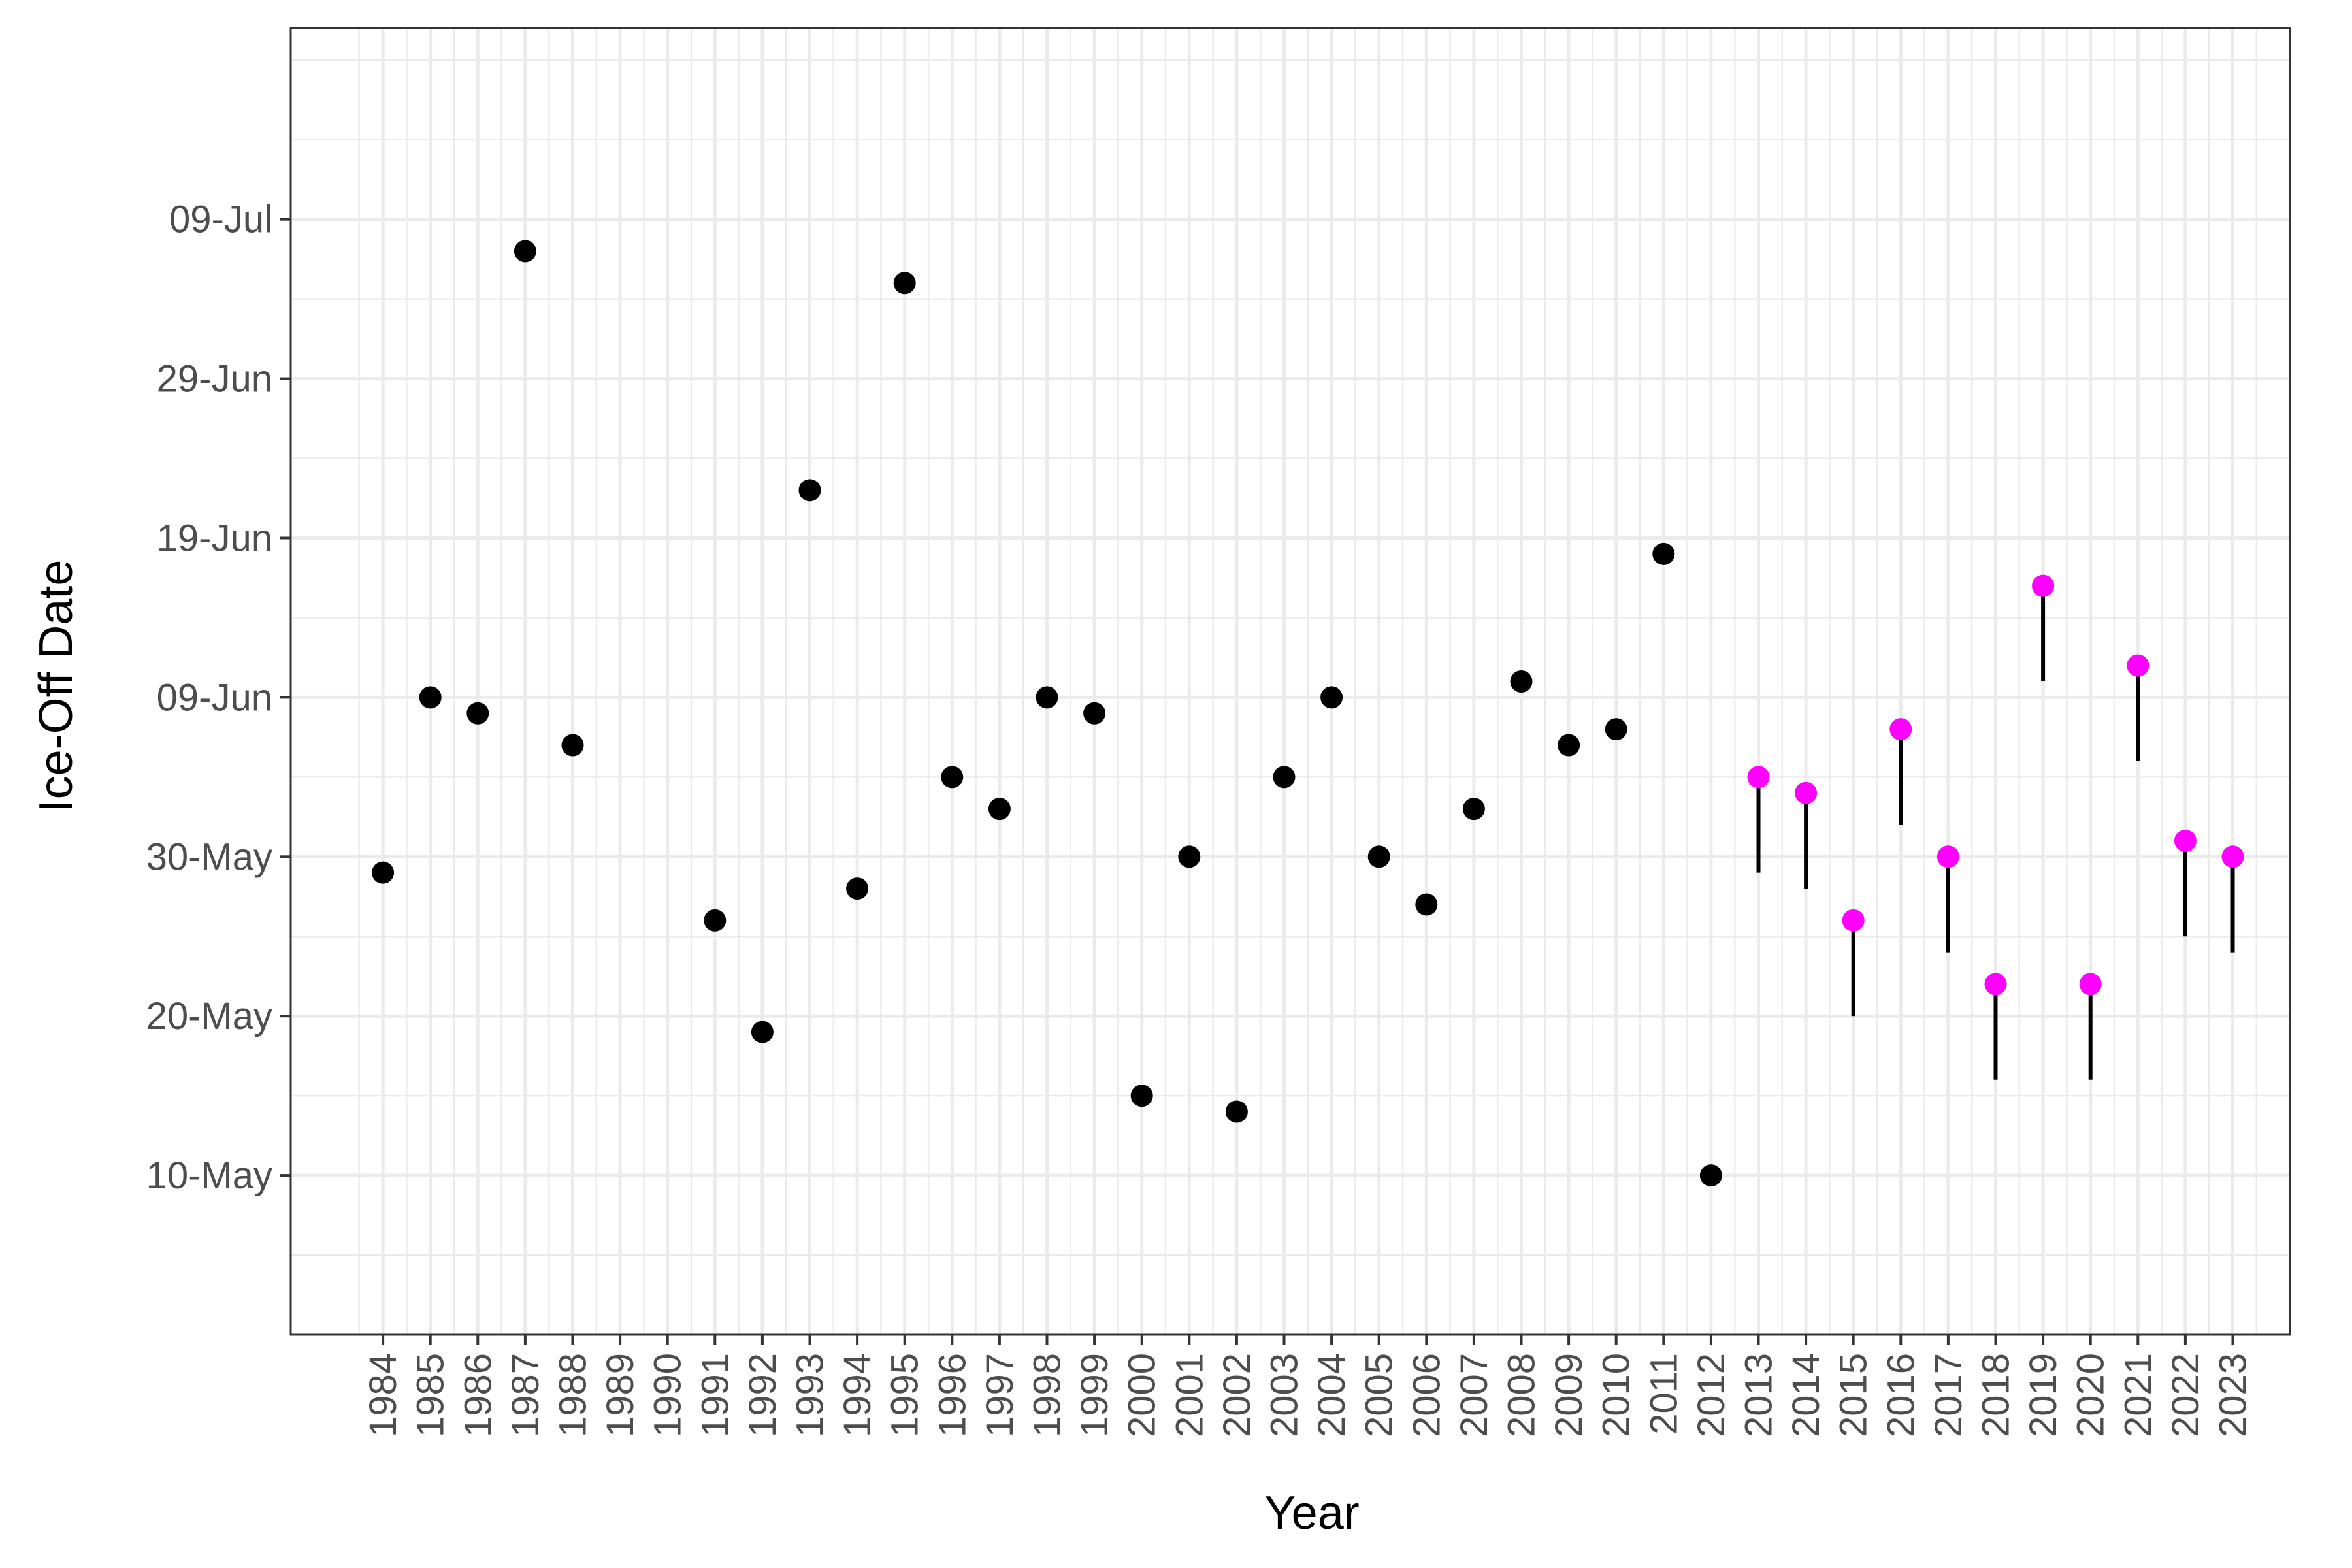 This screenshot has height=1568, width=2352. What do you see at coordinates (2138, 1395) in the screenshot?
I see `x-tick-label: 2021` at bounding box center [2138, 1395].